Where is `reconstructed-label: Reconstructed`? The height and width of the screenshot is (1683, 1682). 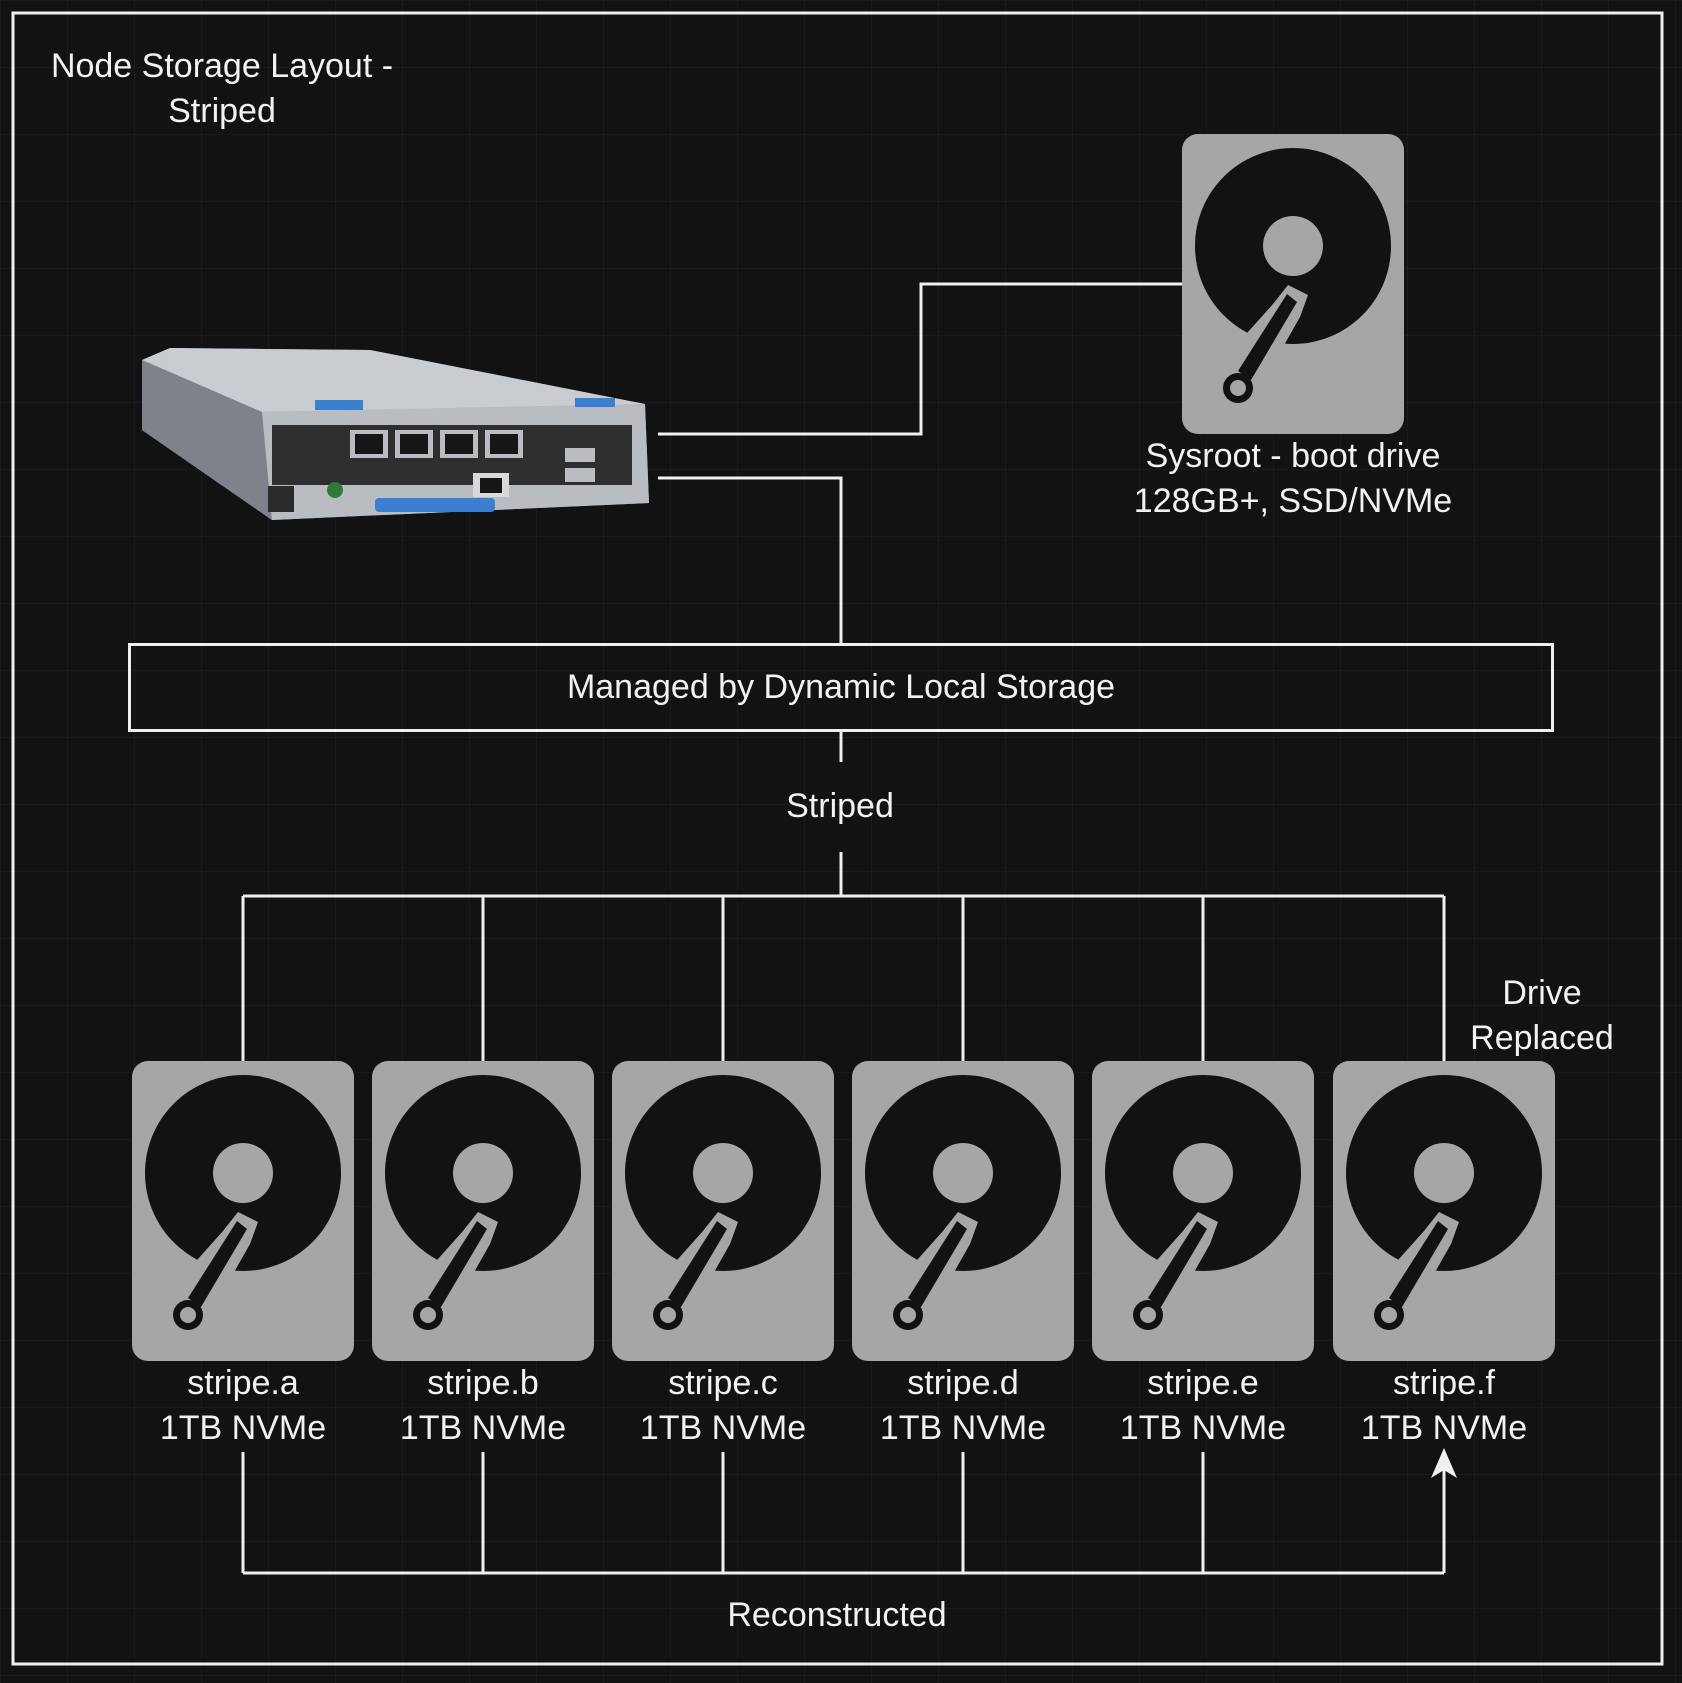 reconstructed-label: Reconstructed is located at coordinates (837, 1615).